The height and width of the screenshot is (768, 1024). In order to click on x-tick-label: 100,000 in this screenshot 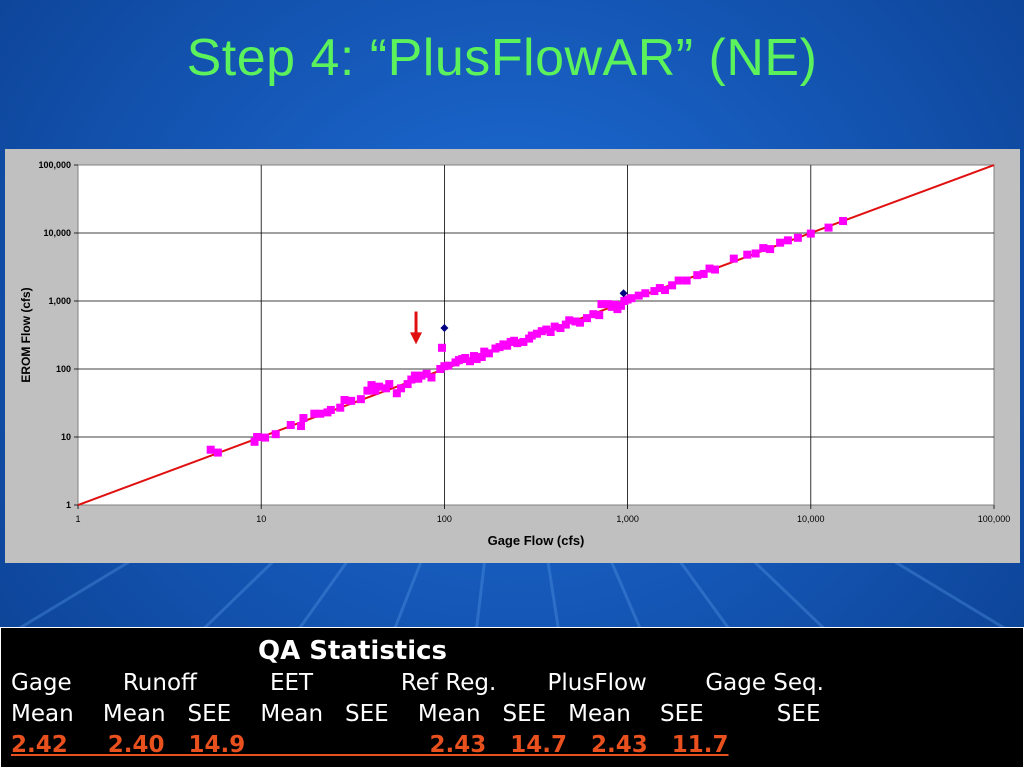, I will do `click(994, 519)`.